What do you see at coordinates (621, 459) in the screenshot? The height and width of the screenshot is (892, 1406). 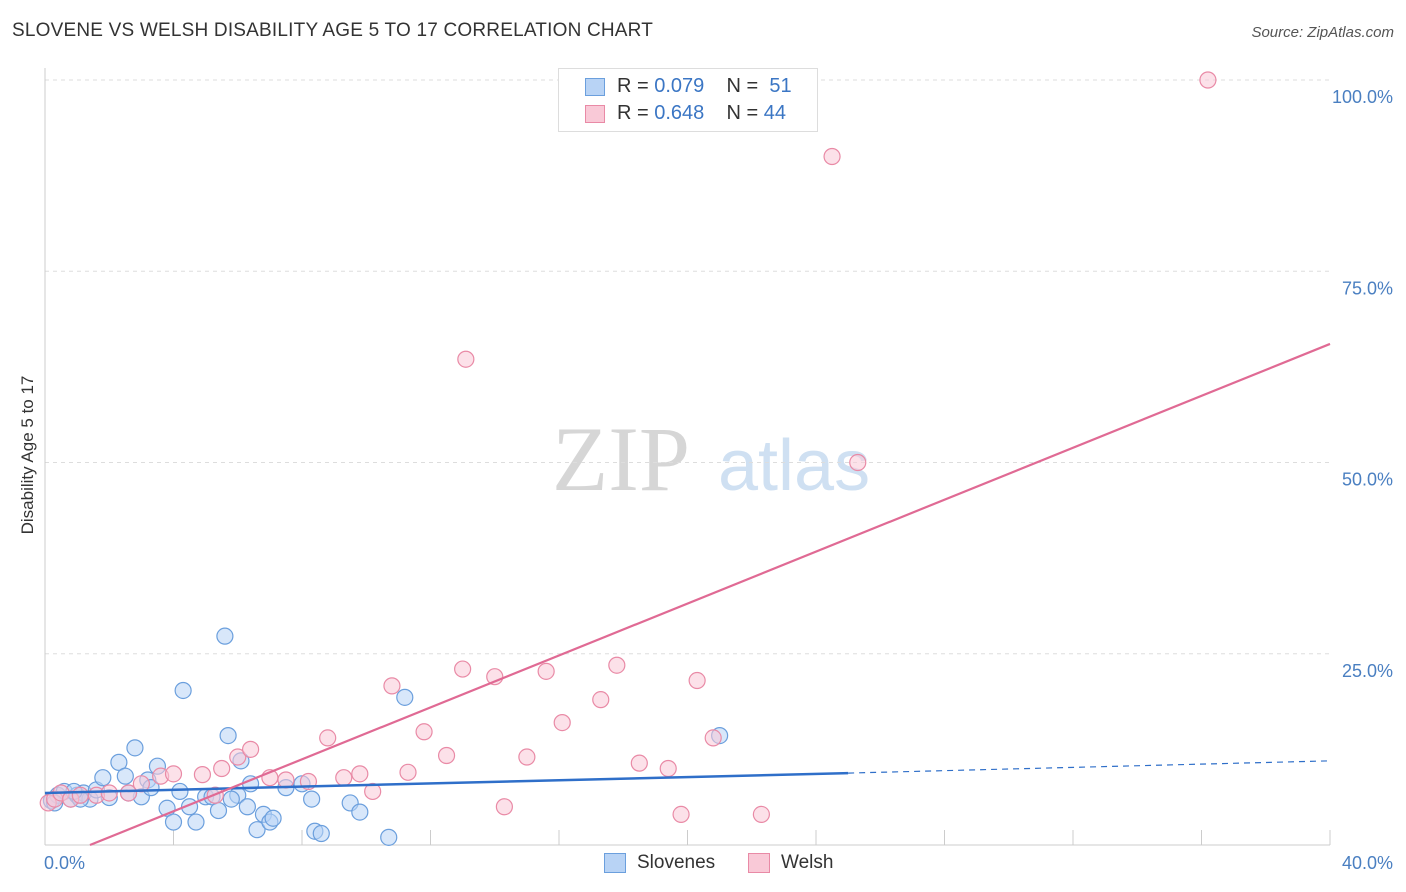 I see `watermark-zip: ZIP` at bounding box center [621, 459].